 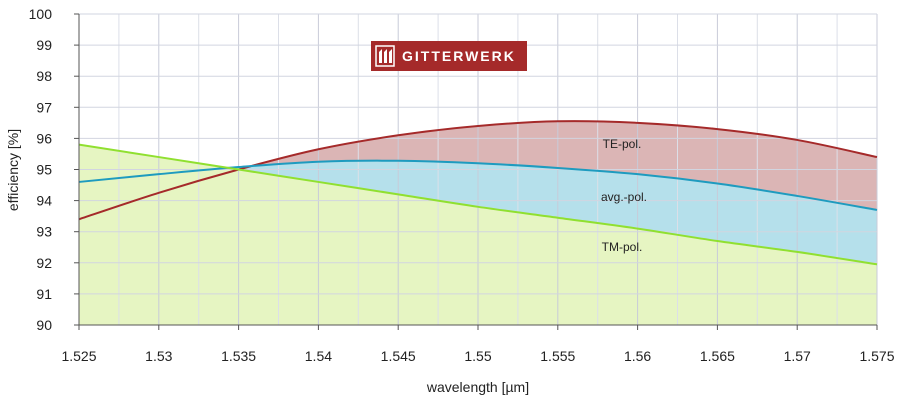 What do you see at coordinates (318, 356) in the screenshot?
I see `x-tick-label: 1.54` at bounding box center [318, 356].